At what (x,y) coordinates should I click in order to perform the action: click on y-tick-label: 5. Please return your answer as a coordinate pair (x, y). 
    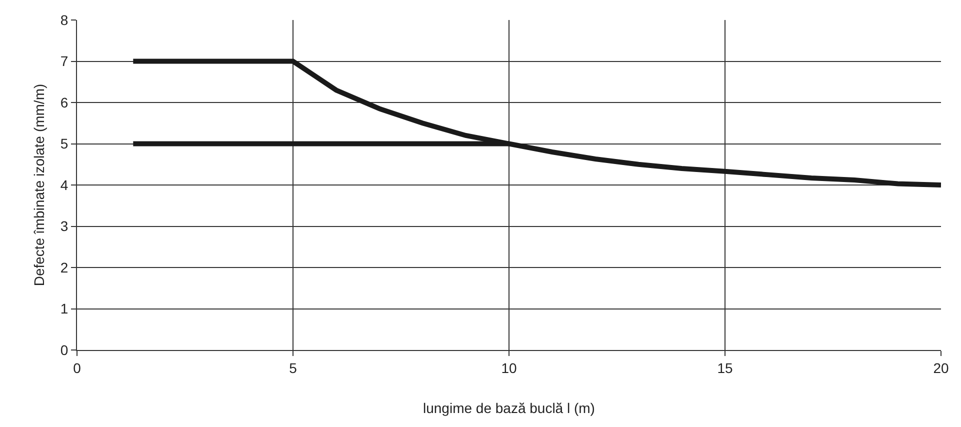
    Looking at the image, I should click on (64, 144).